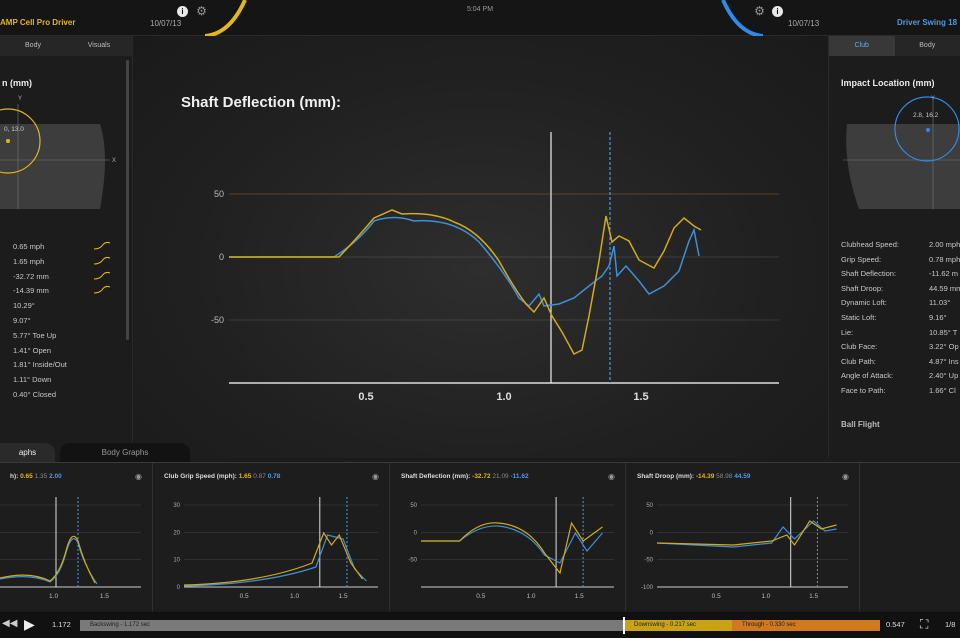  What do you see at coordinates (678, 625) in the screenshot?
I see `downswing-segment: Downswing - 0.217 sec` at bounding box center [678, 625].